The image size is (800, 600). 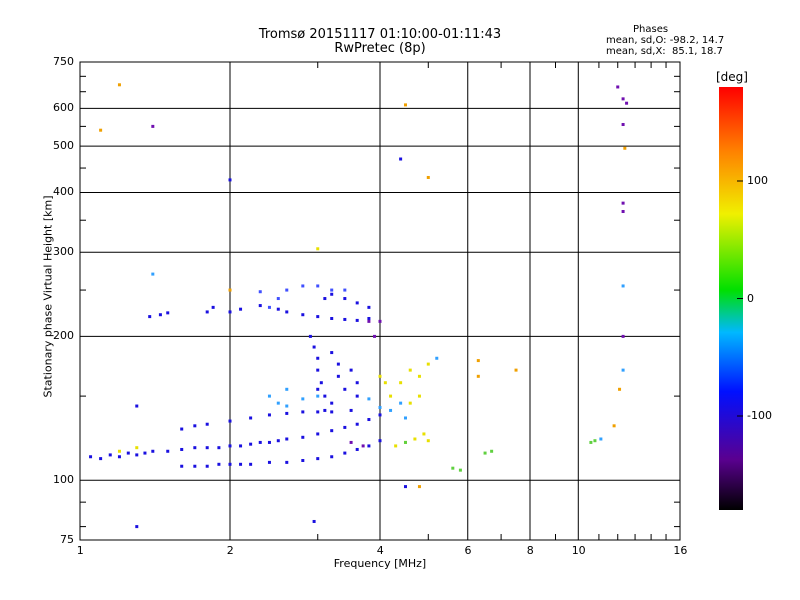 What do you see at coordinates (63, 480) in the screenshot?
I see `y-tick-label: 100` at bounding box center [63, 480].